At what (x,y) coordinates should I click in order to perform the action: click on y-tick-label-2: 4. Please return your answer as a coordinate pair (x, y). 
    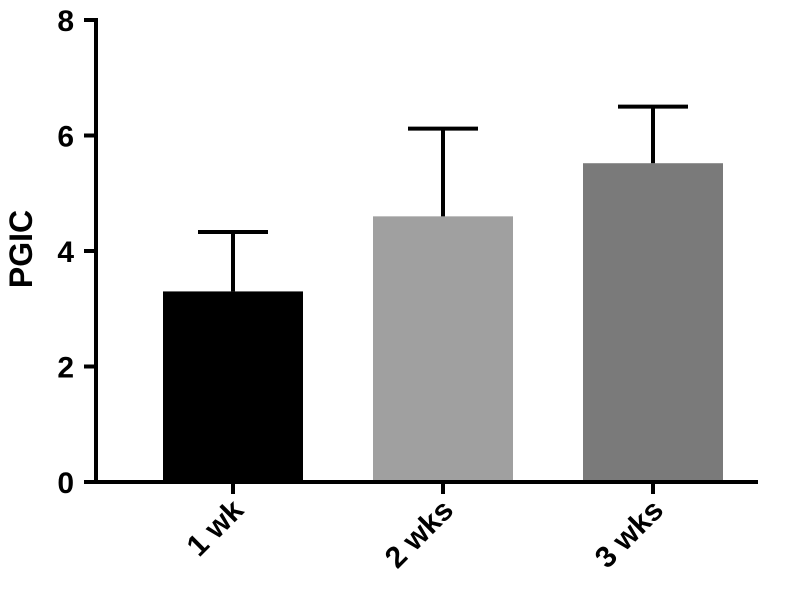
    Looking at the image, I should click on (65, 252).